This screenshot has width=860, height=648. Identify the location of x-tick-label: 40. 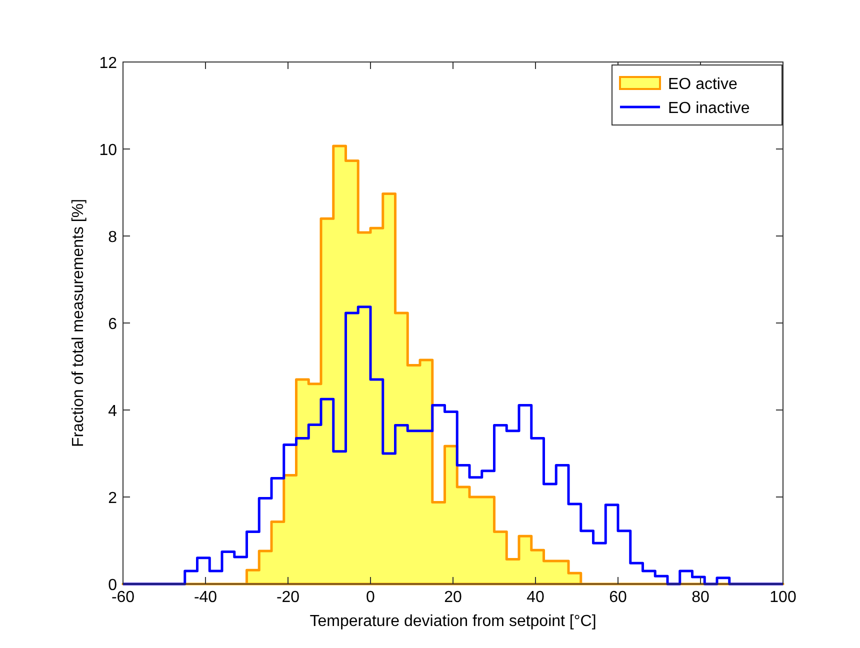
(535, 597).